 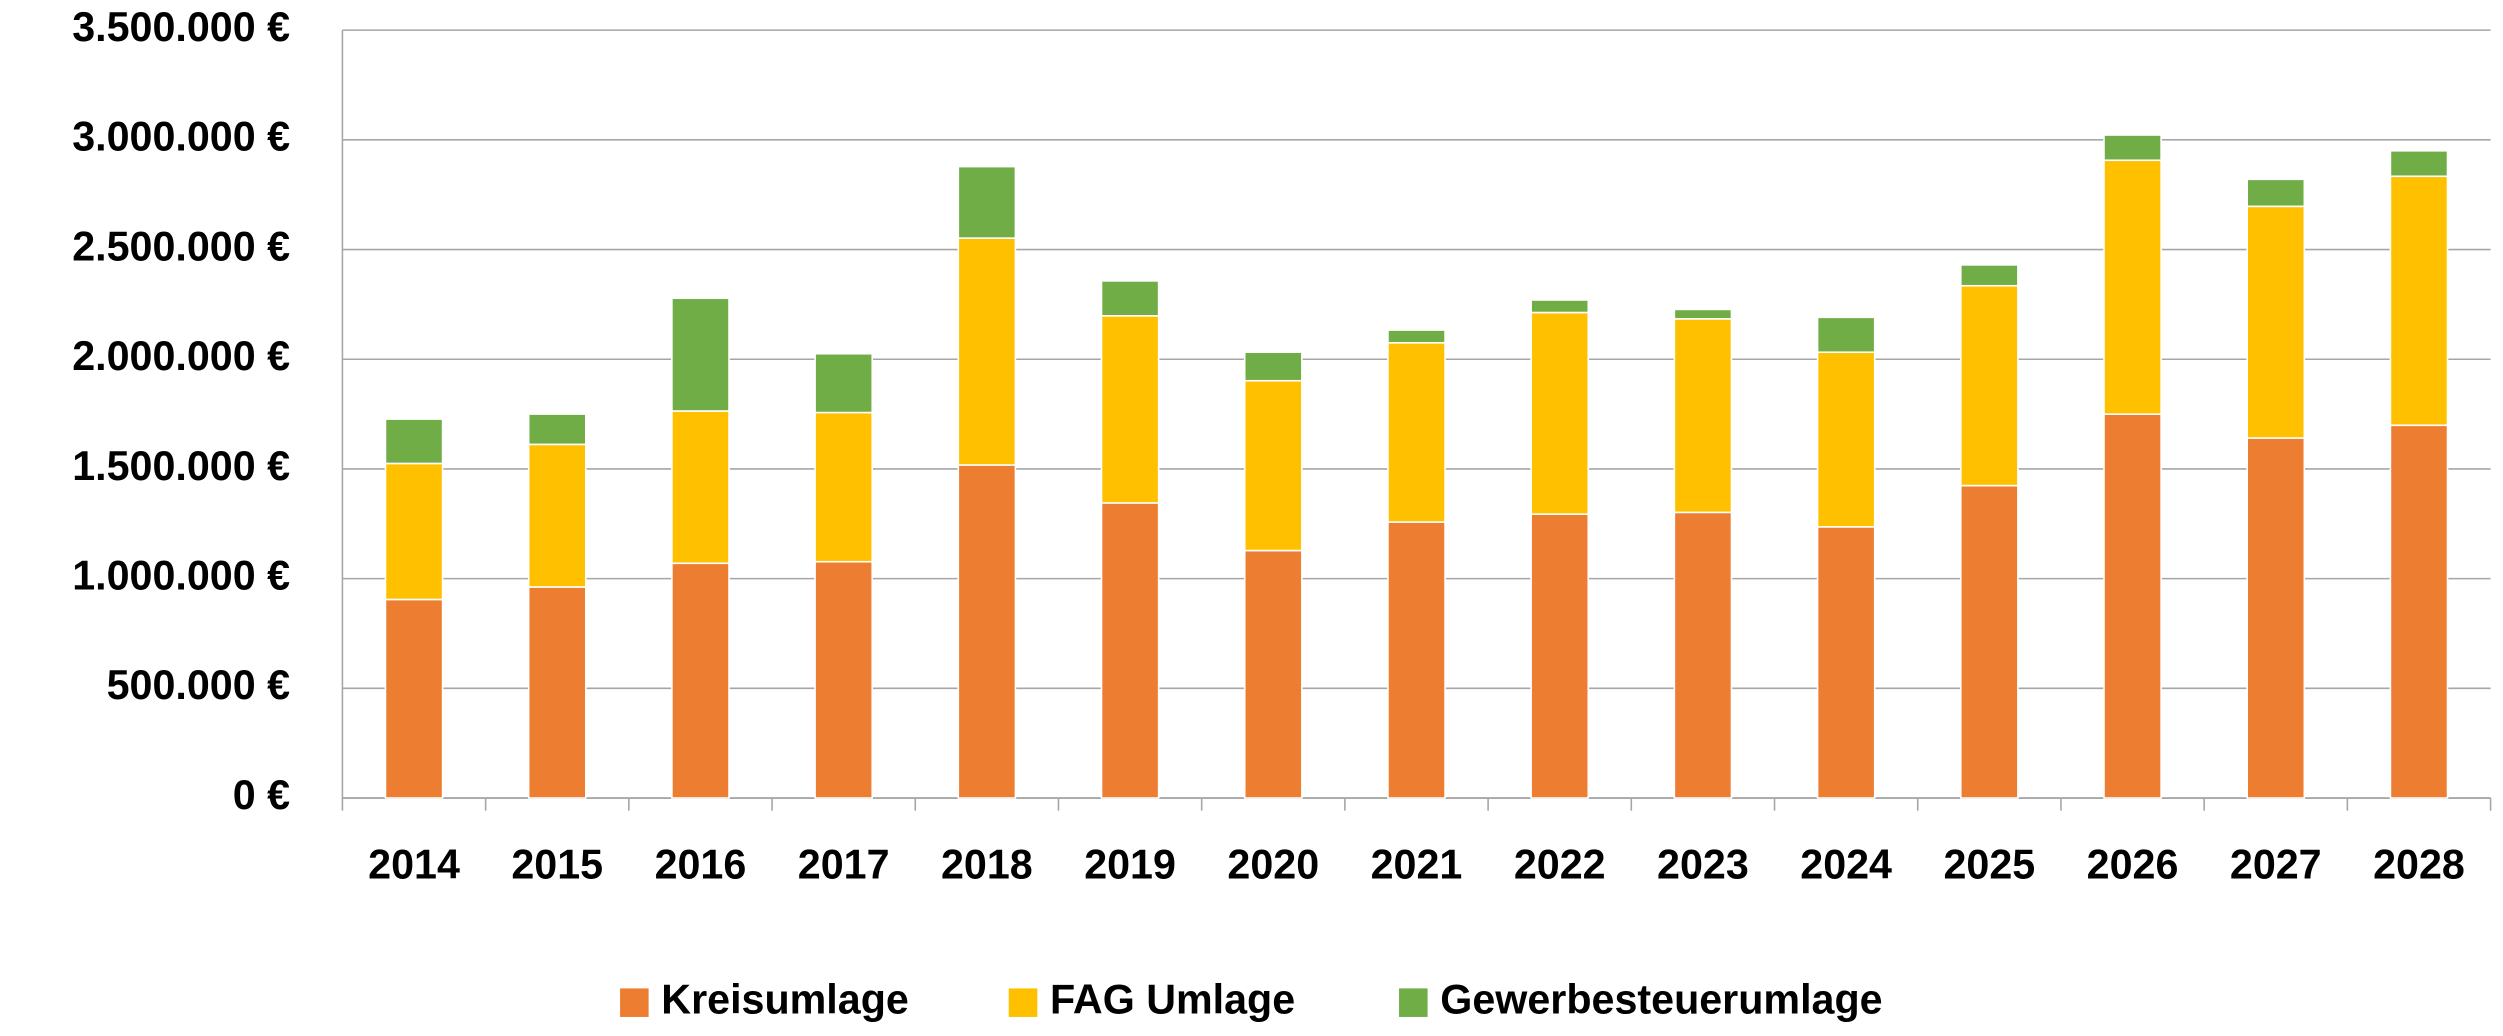 What do you see at coordinates (701, 865) in the screenshot?
I see `x-tick-label: 2016` at bounding box center [701, 865].